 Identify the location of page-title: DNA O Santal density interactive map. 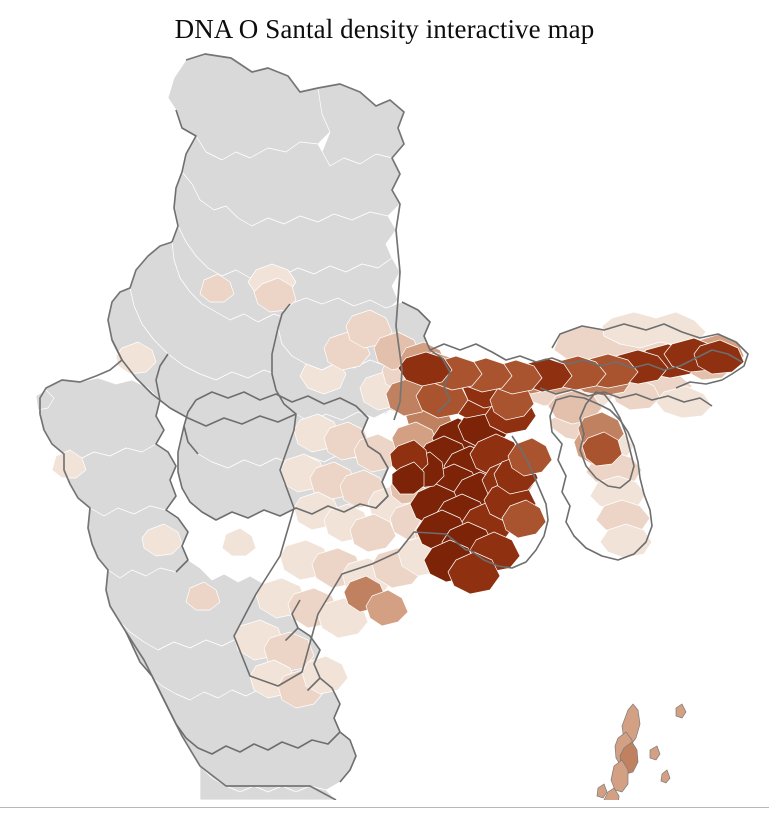
(384, 29).